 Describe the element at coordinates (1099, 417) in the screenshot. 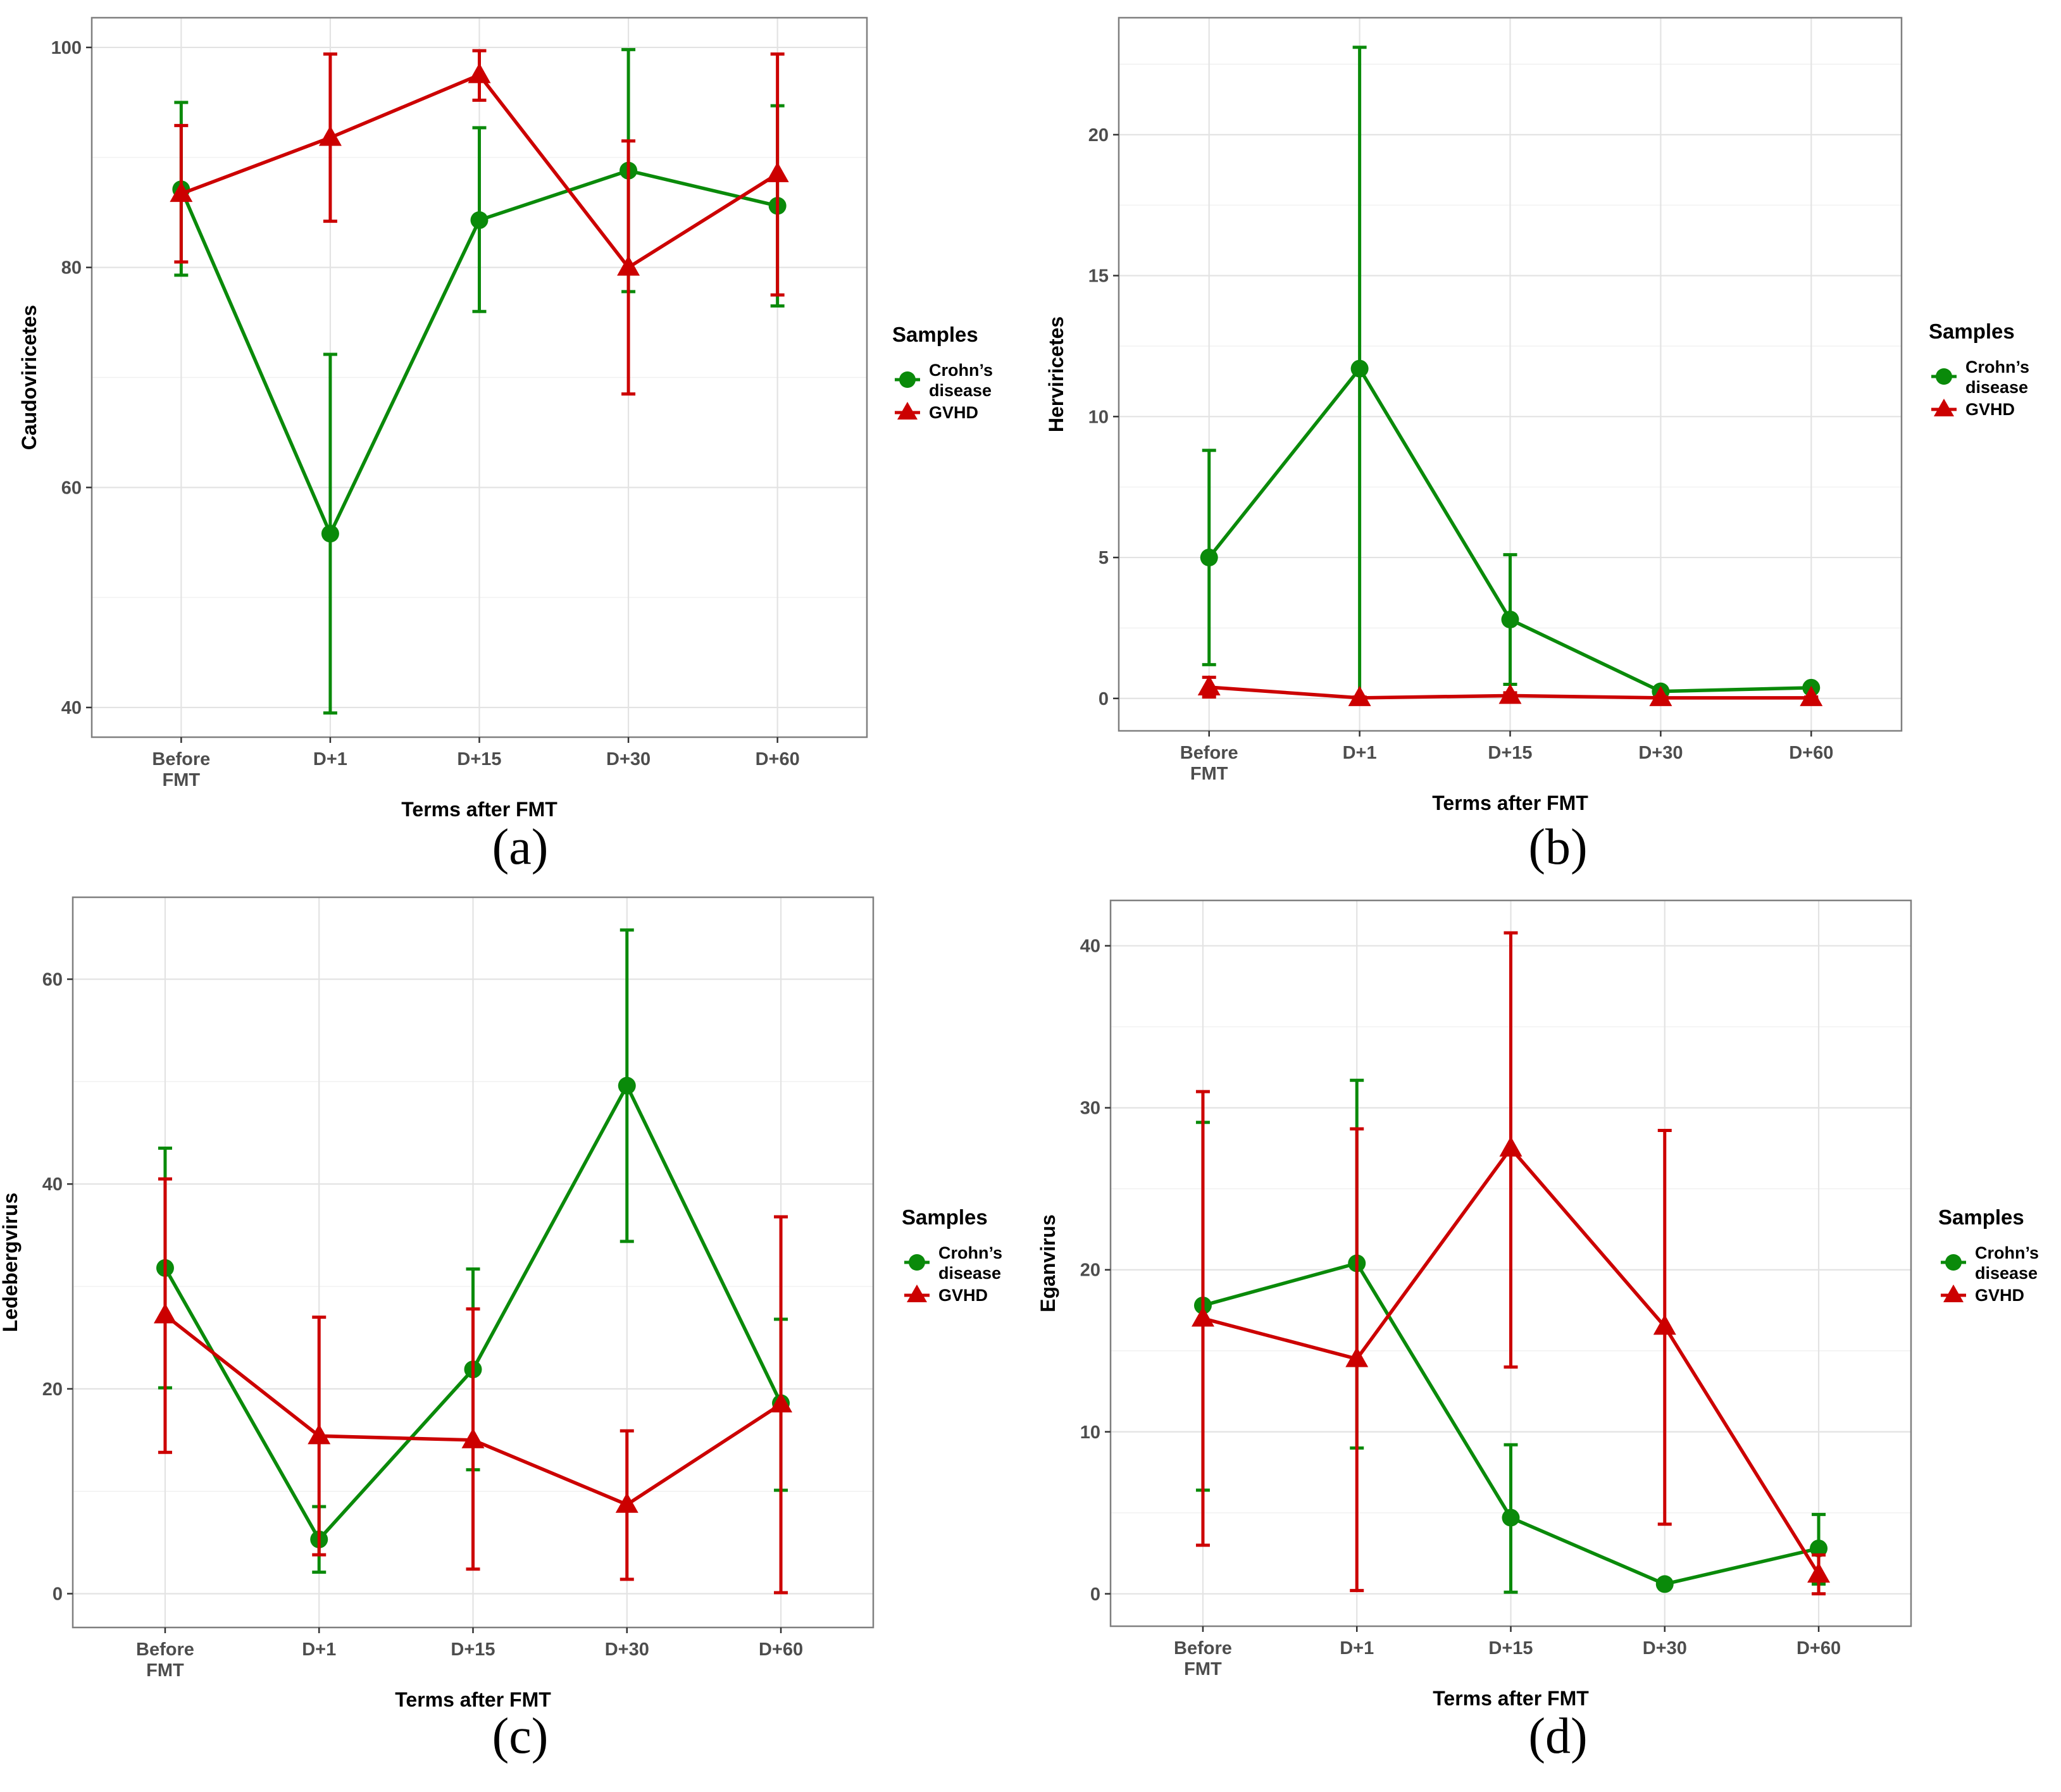

I see `y-tick-label: 10` at that location.